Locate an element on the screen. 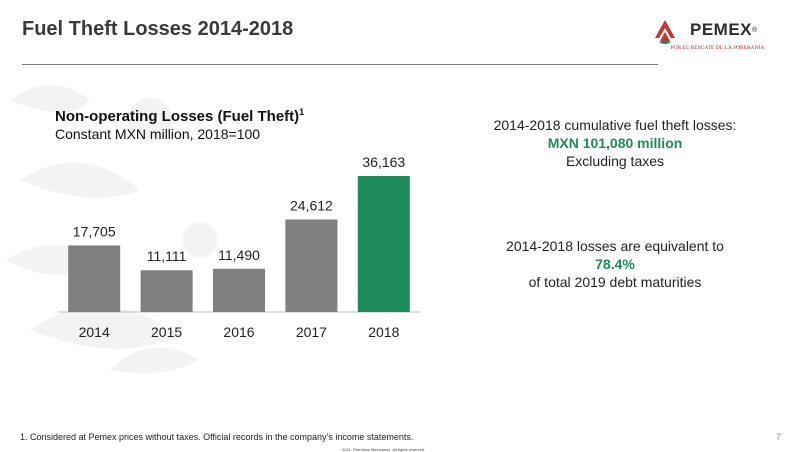 The height and width of the screenshot is (452, 800). equivalent-callout-value: 78.4% is located at coordinates (615, 264).